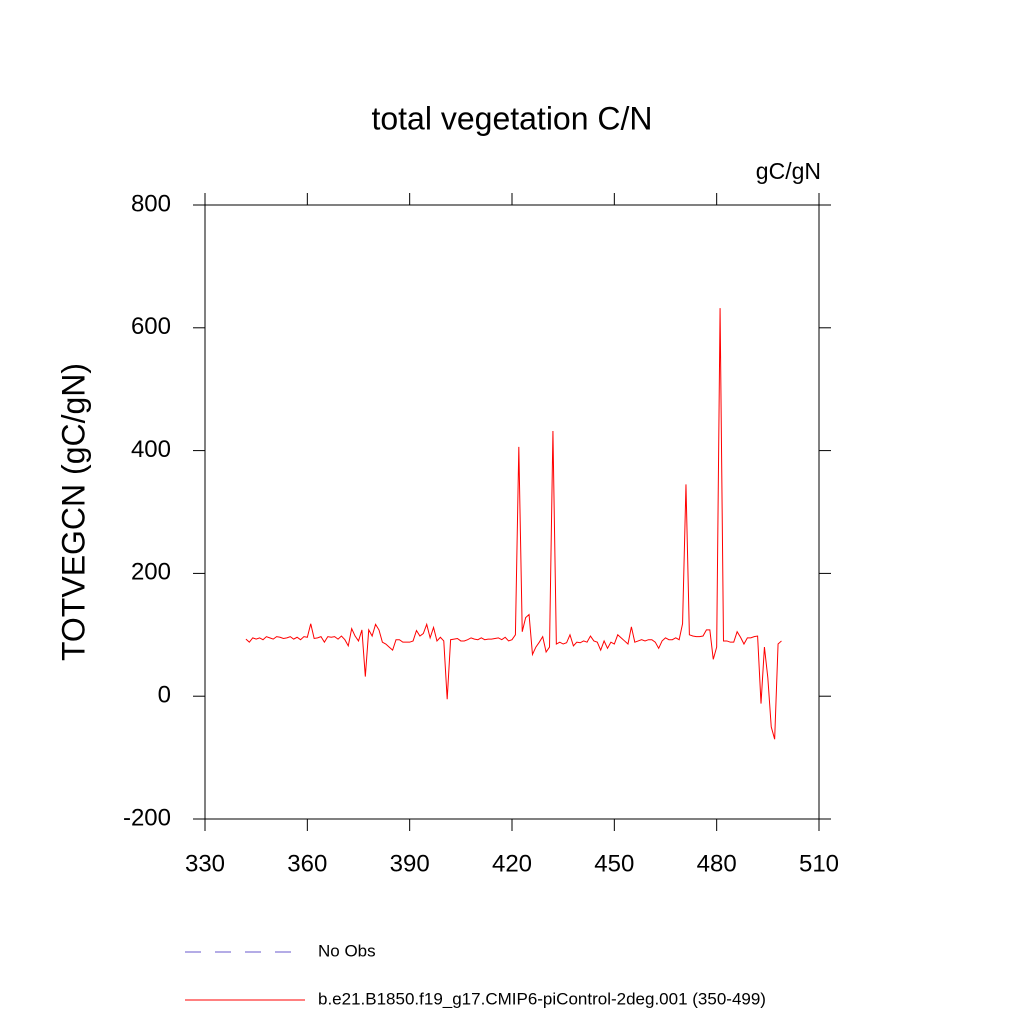  What do you see at coordinates (147, 817) in the screenshot?
I see `y-tick-label: -200` at bounding box center [147, 817].